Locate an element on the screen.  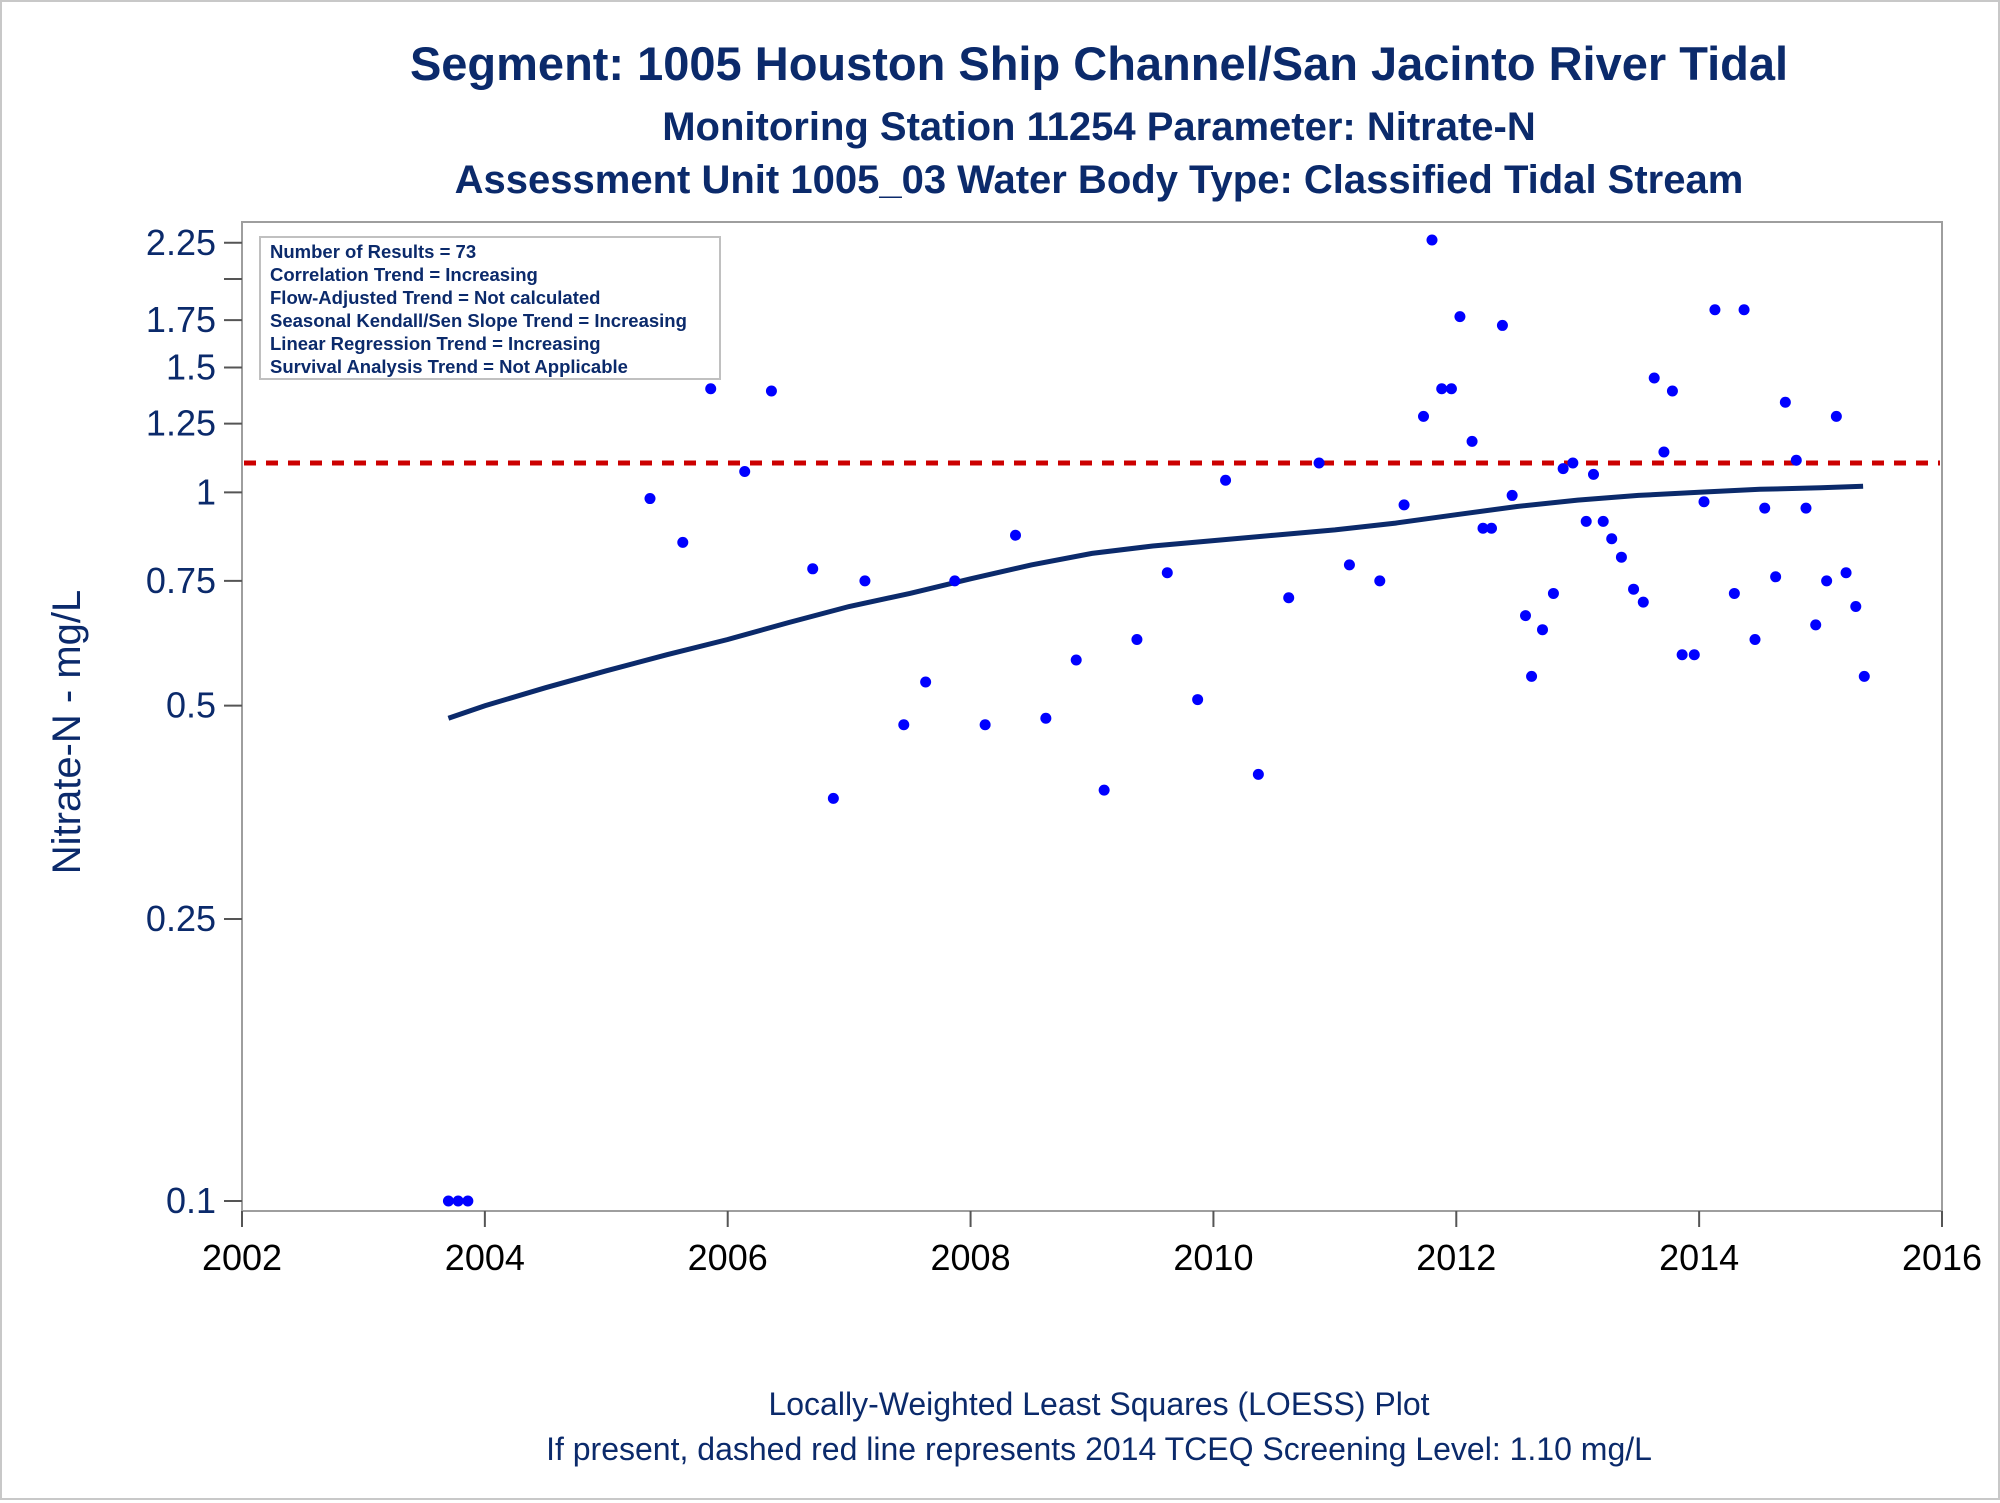
x-tick-label: 2016 is located at coordinates (1942, 1257).